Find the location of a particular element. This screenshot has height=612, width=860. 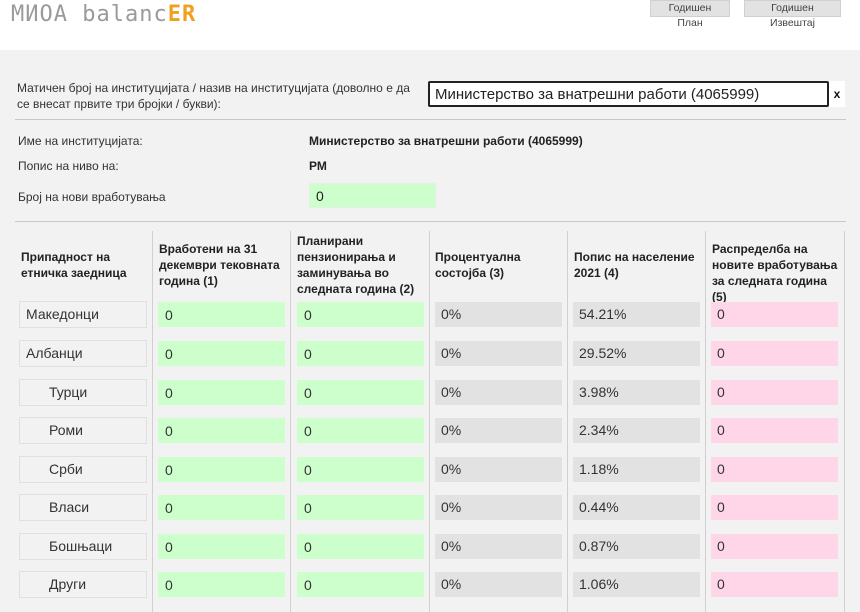

census-cell: 3.98% is located at coordinates (636, 392).